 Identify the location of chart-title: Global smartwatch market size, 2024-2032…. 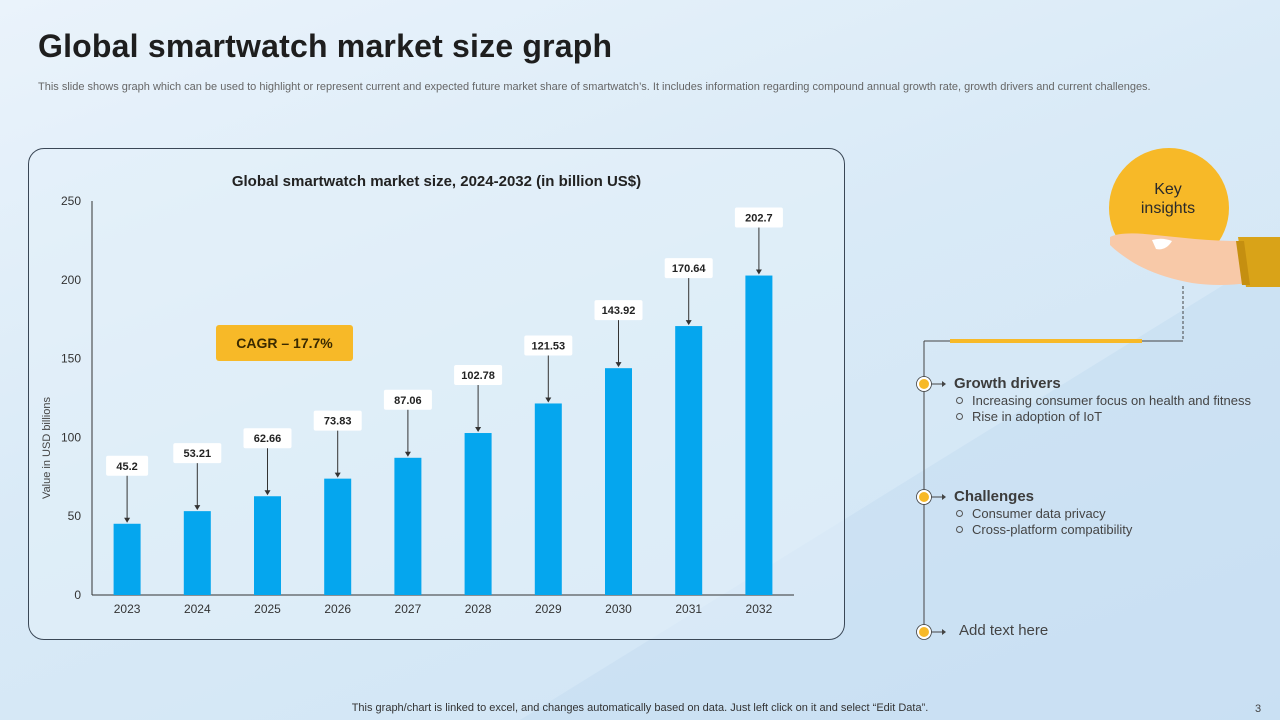
(436, 181).